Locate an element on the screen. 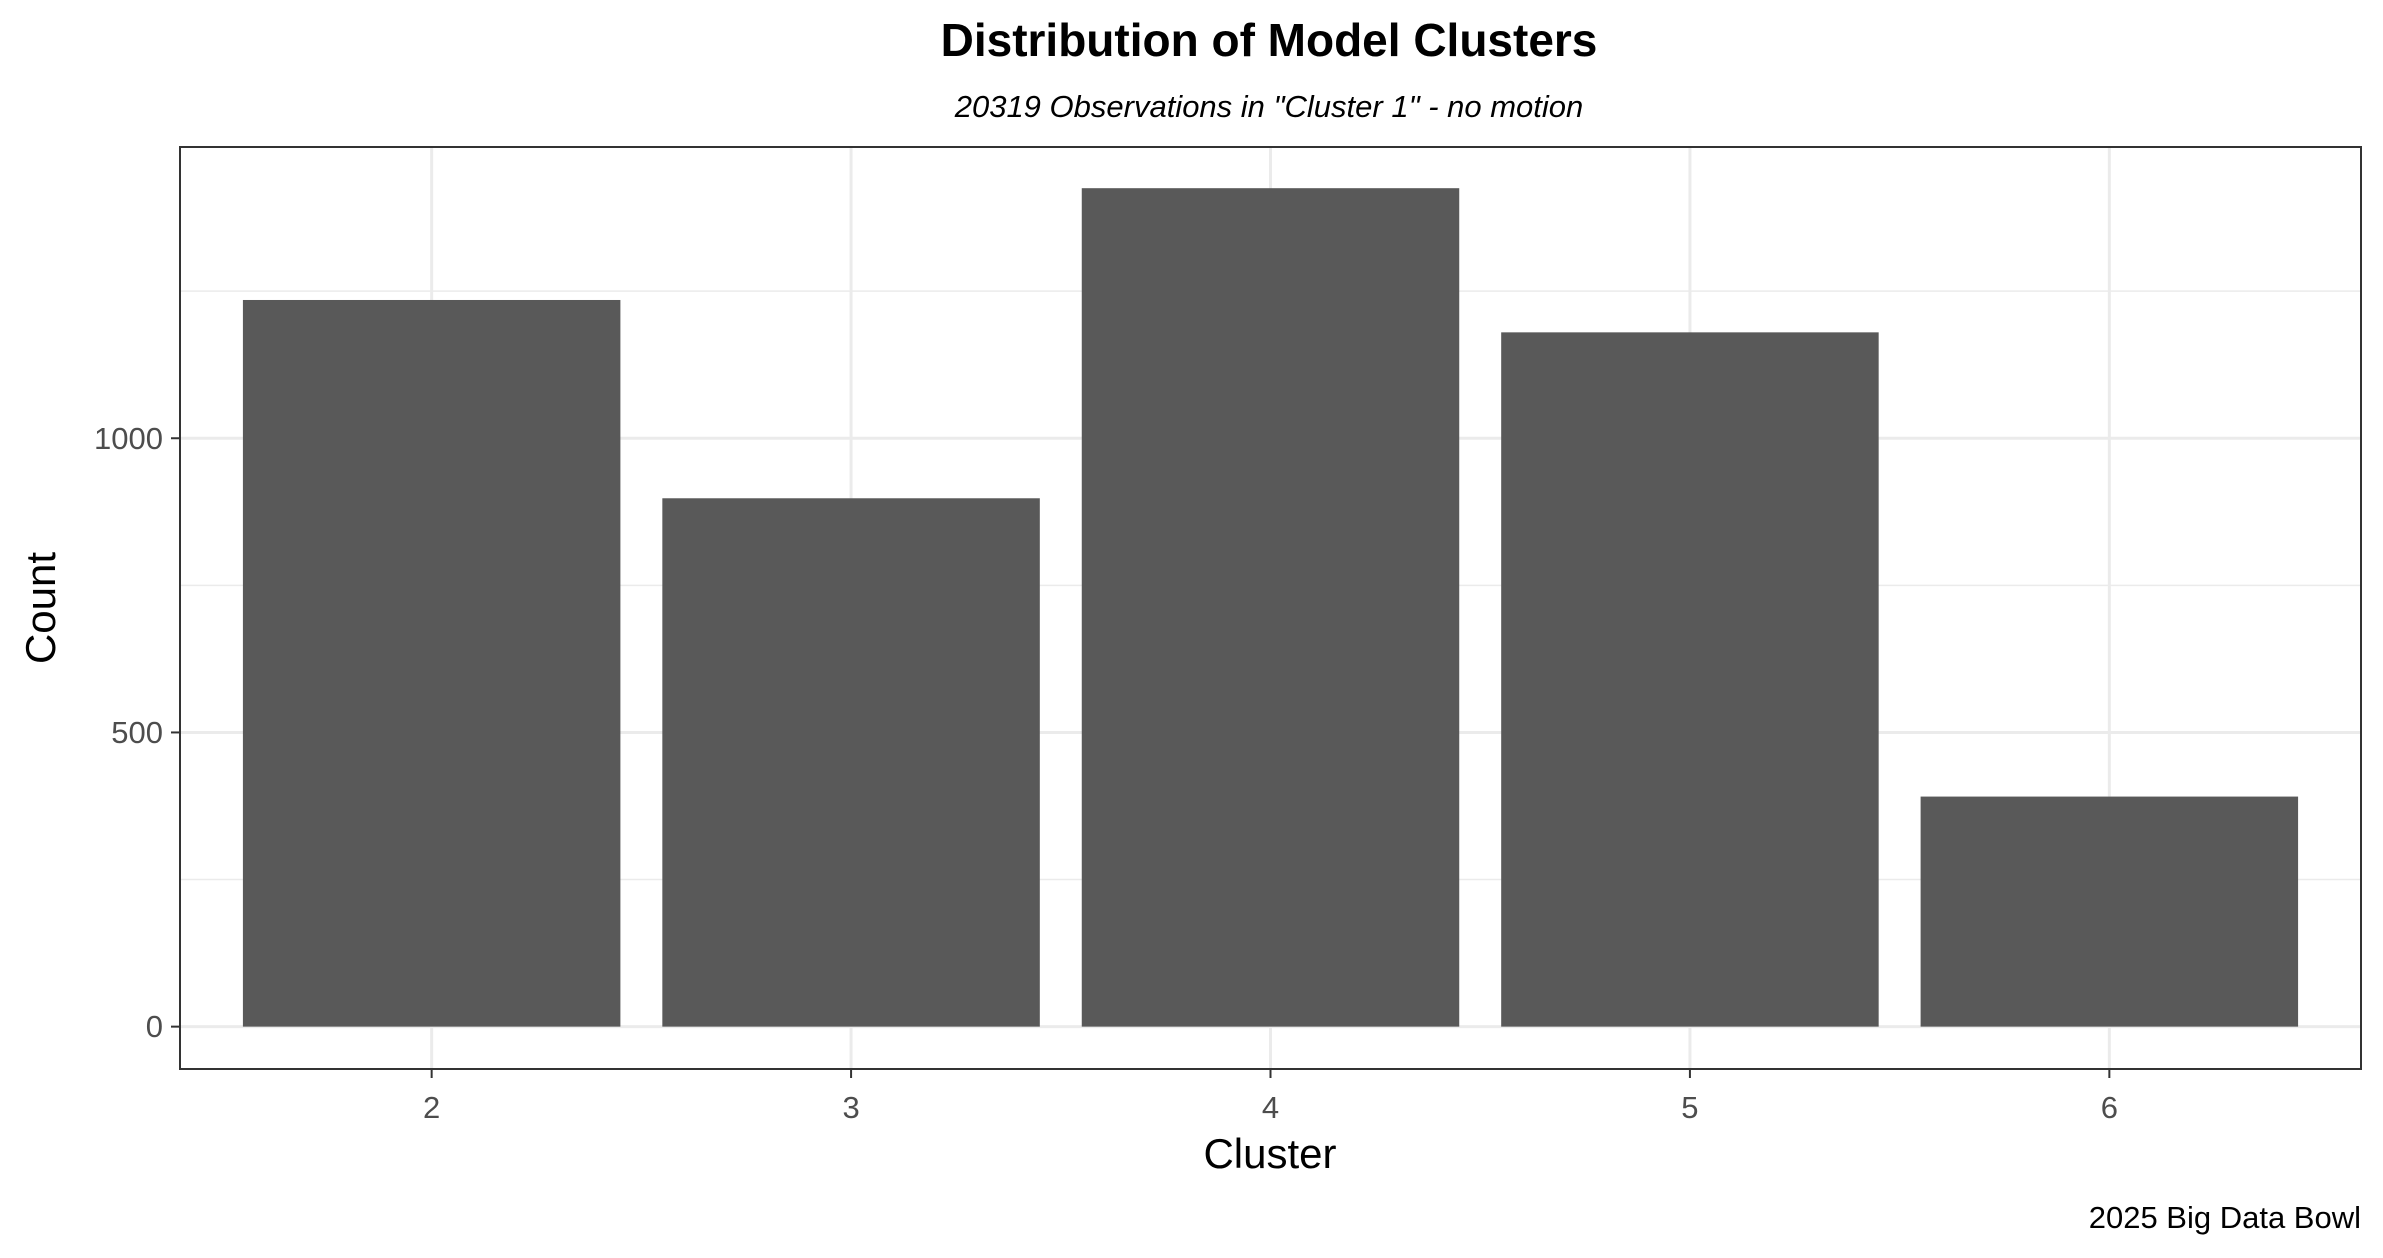  y-tick-label: 500 is located at coordinates (137, 732).